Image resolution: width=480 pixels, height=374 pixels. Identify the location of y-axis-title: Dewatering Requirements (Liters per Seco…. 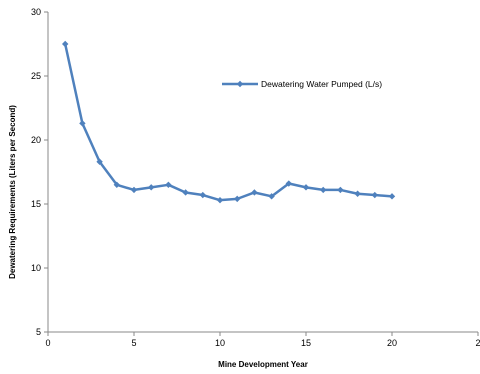
(12, 192).